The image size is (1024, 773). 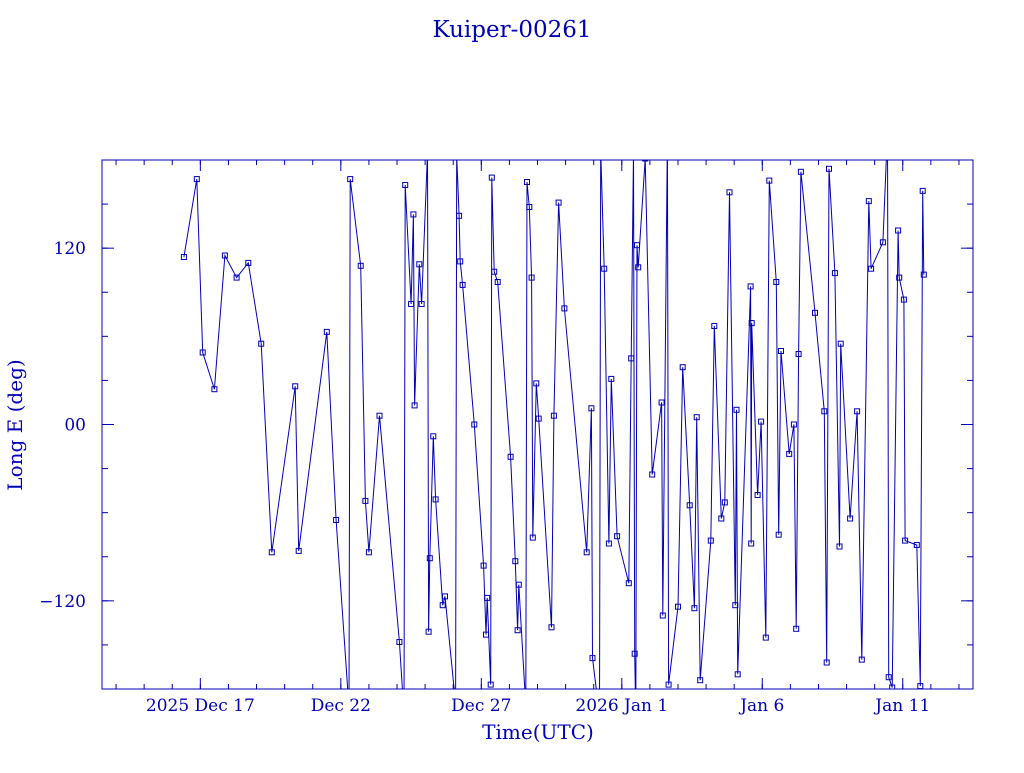 What do you see at coordinates (538, 732) in the screenshot?
I see `x-axis-label: Time(UTC)` at bounding box center [538, 732].